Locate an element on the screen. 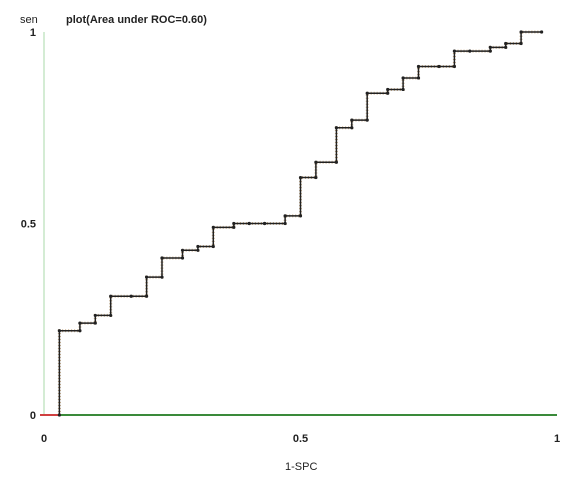 This screenshot has width=563, height=477. x-tick-label: 1 is located at coordinates (557, 439).